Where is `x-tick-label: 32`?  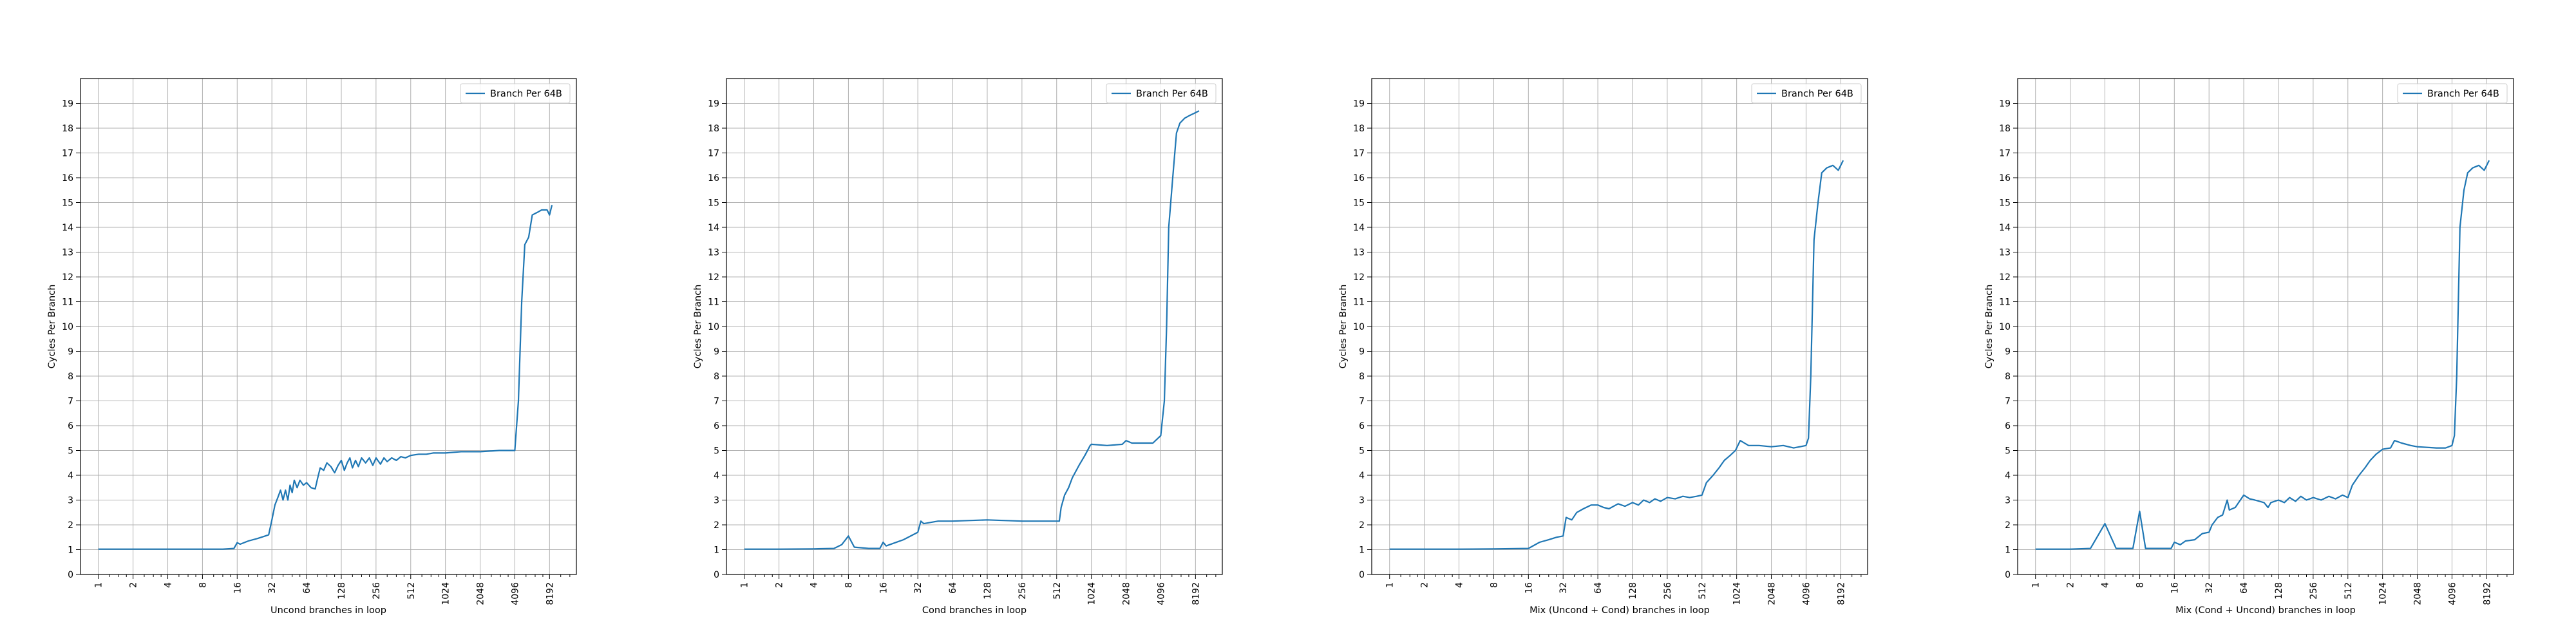 x-tick-label: 32 is located at coordinates (918, 588).